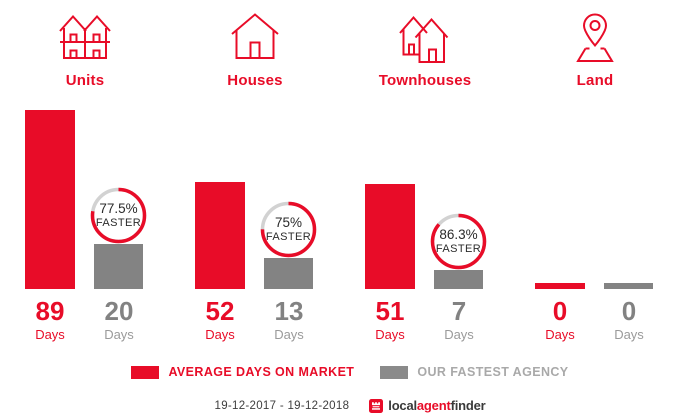  I want to click on category-land: Land, so click(595, 50).